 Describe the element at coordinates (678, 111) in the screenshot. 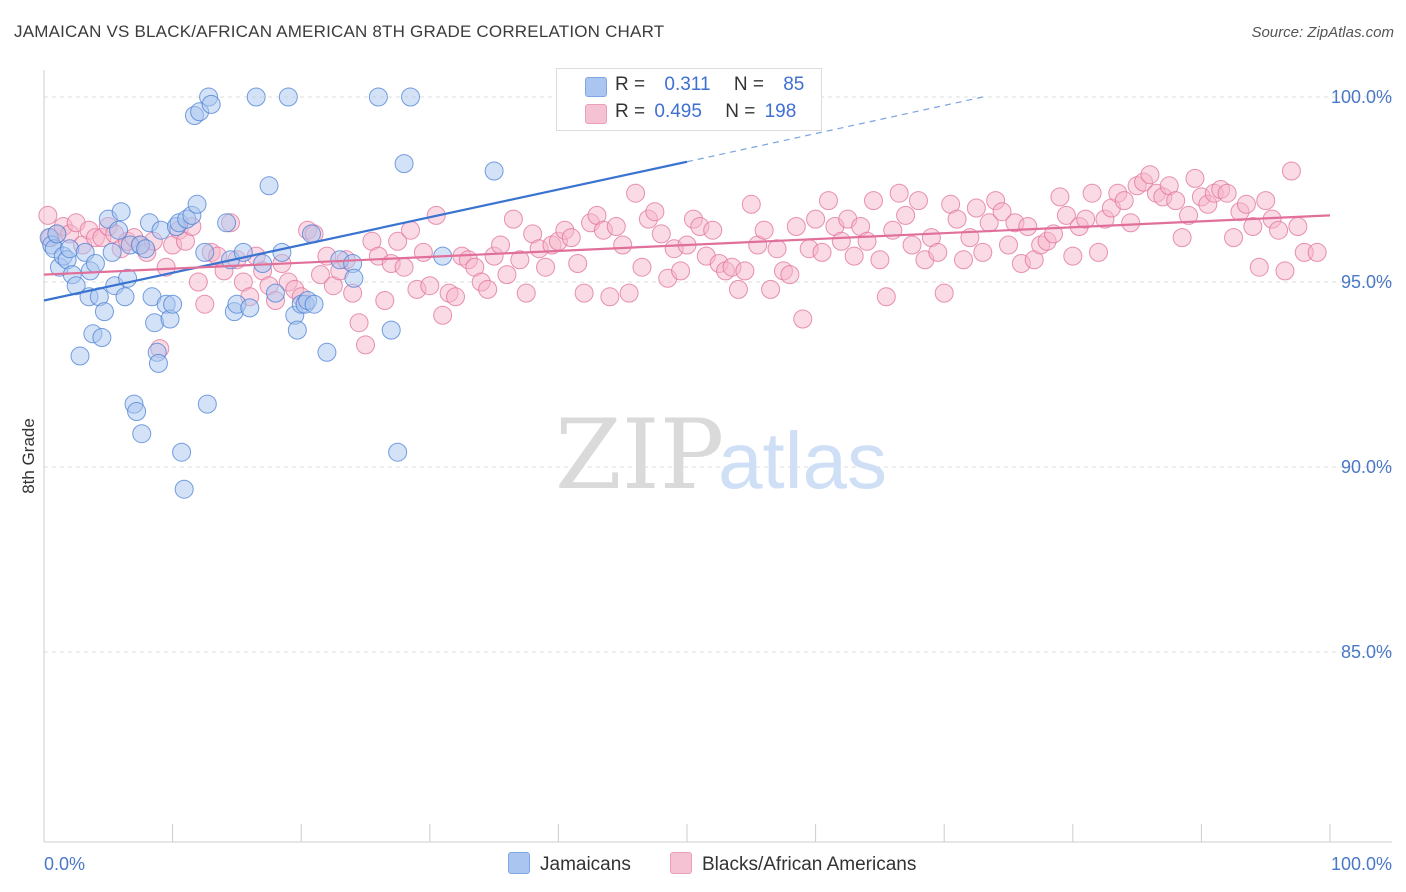

I see `legend-r-value: 0.495` at that location.